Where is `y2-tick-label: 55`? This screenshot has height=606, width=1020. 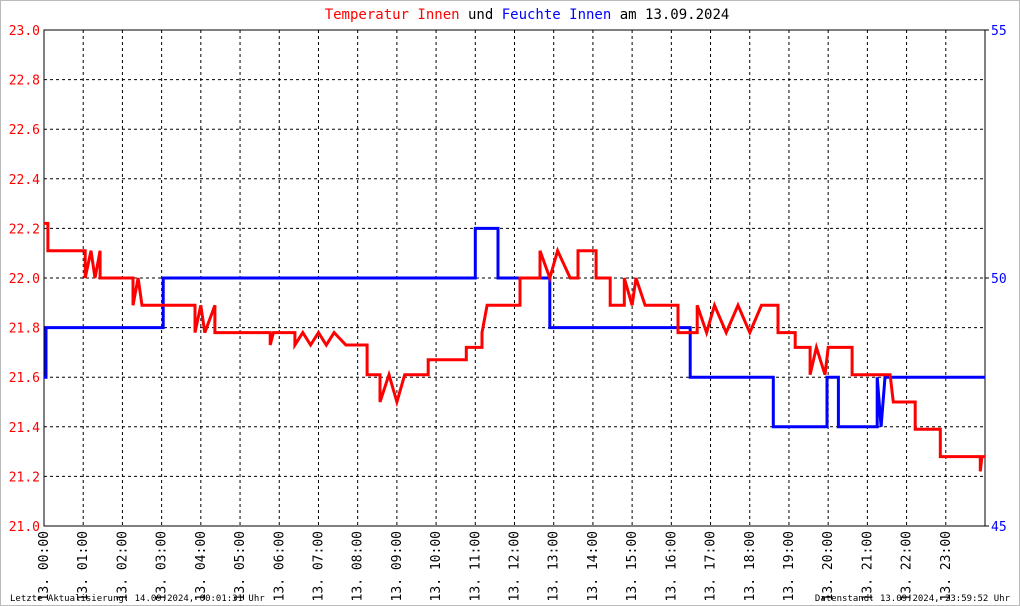
y2-tick-label: 55 is located at coordinates (999, 31).